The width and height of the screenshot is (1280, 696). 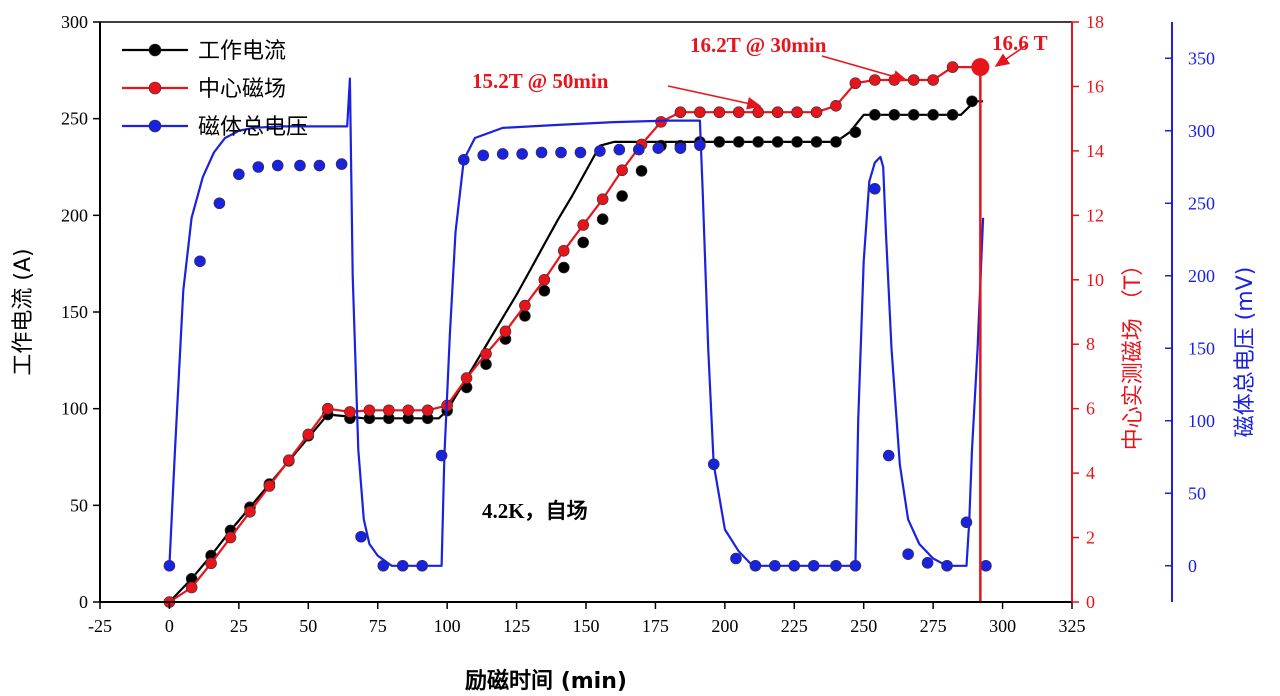 I want to click on annotation-condition: 4.2K，自场, so click(x=535, y=511).